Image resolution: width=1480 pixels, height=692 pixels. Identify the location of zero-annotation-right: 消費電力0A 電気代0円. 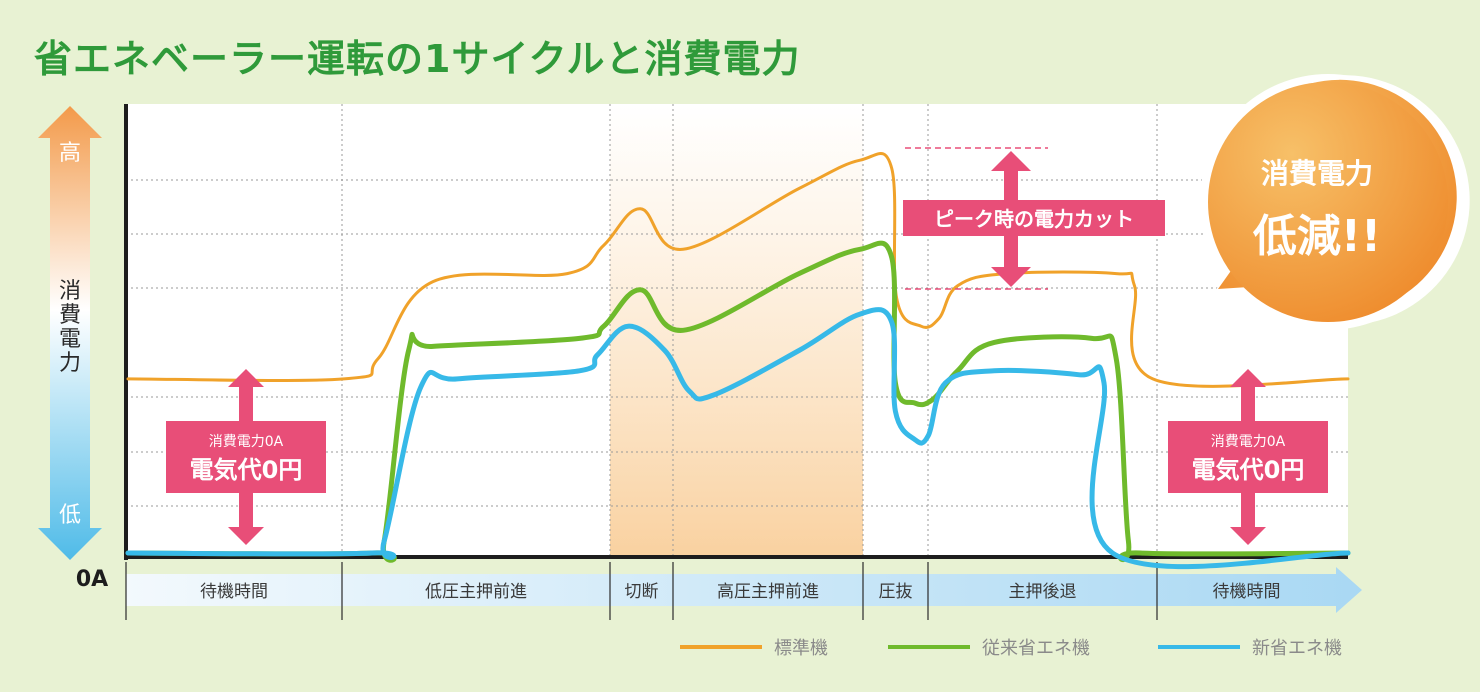
(1248, 457).